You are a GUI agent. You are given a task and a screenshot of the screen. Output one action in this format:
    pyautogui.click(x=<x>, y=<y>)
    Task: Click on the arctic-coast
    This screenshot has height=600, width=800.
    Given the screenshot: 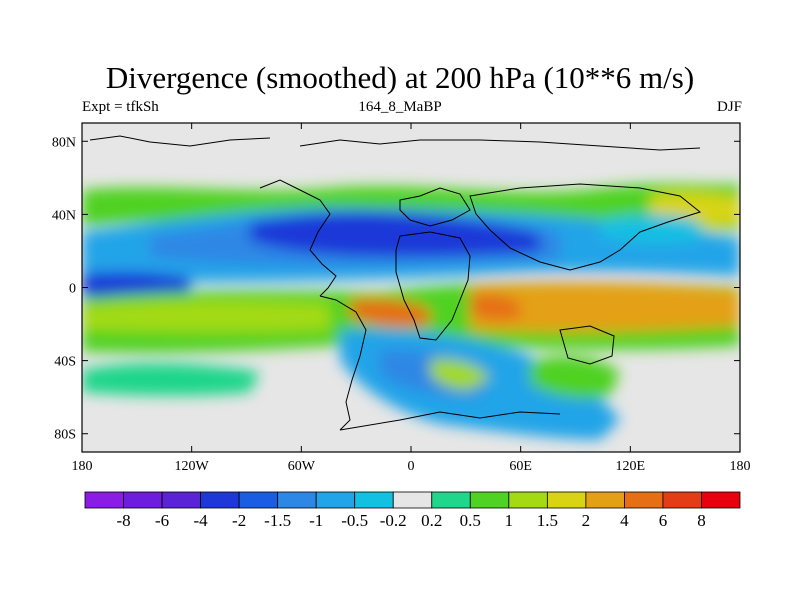 What is the action you would take?
    pyautogui.click(x=180, y=141)
    